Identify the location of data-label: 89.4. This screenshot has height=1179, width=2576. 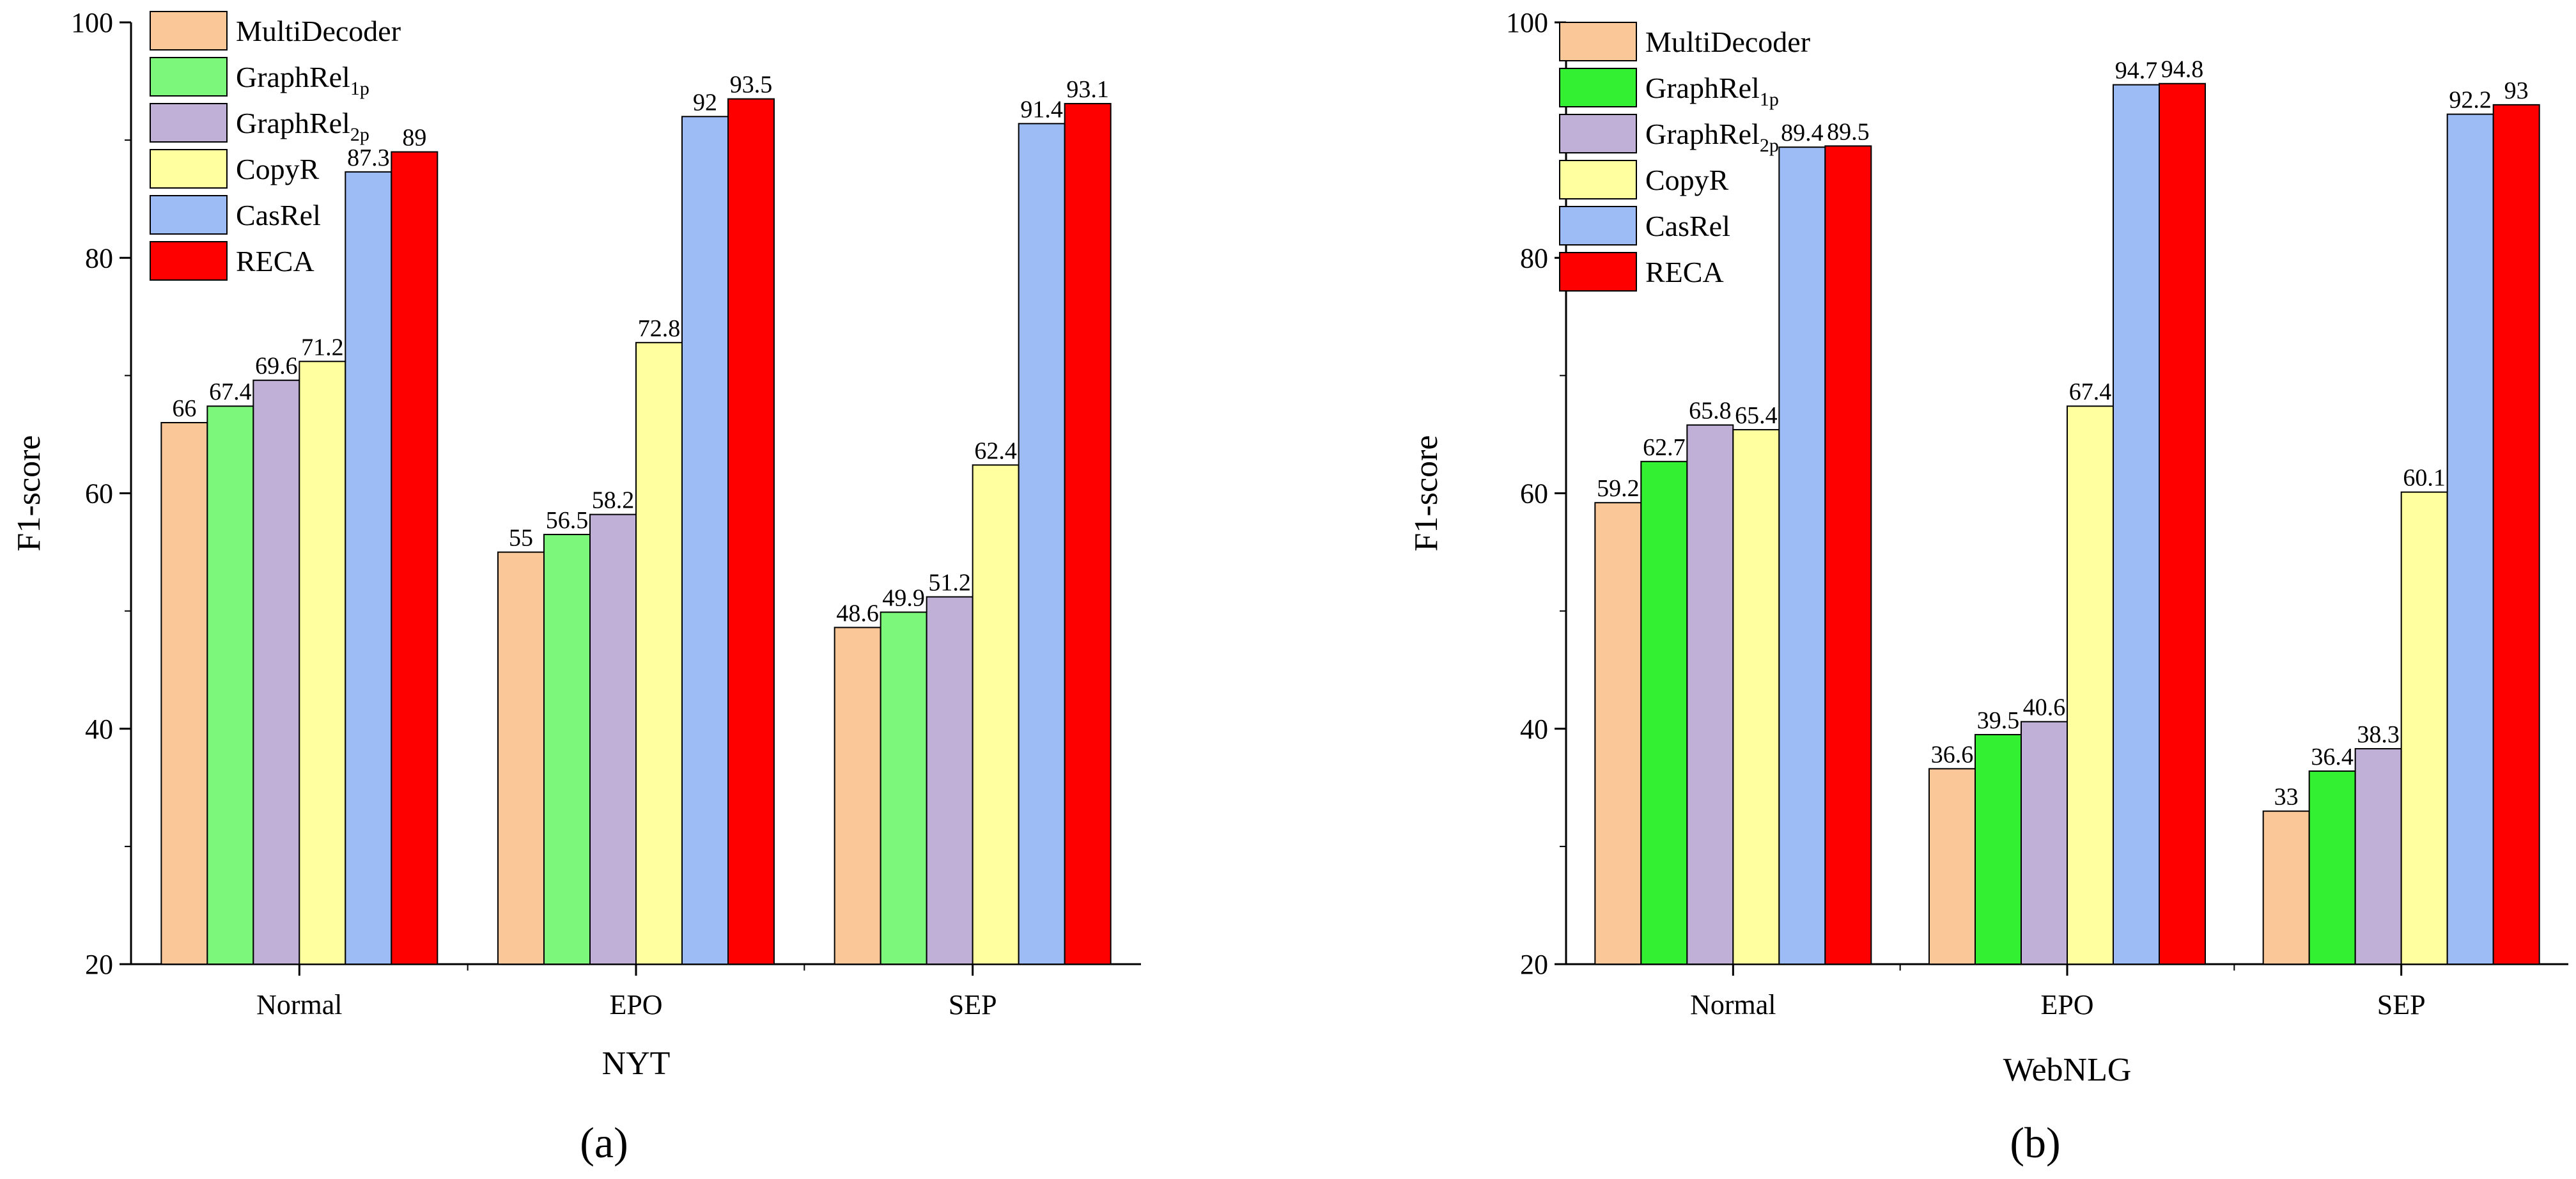
(1802, 133).